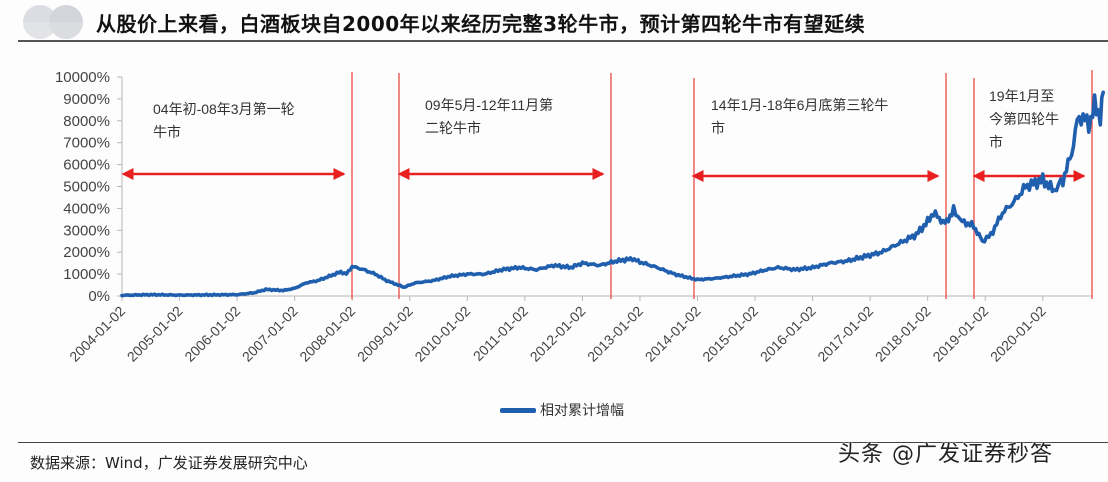 This screenshot has height=482, width=1108. I want to click on y-tick-label: 10000%, so click(82, 77).